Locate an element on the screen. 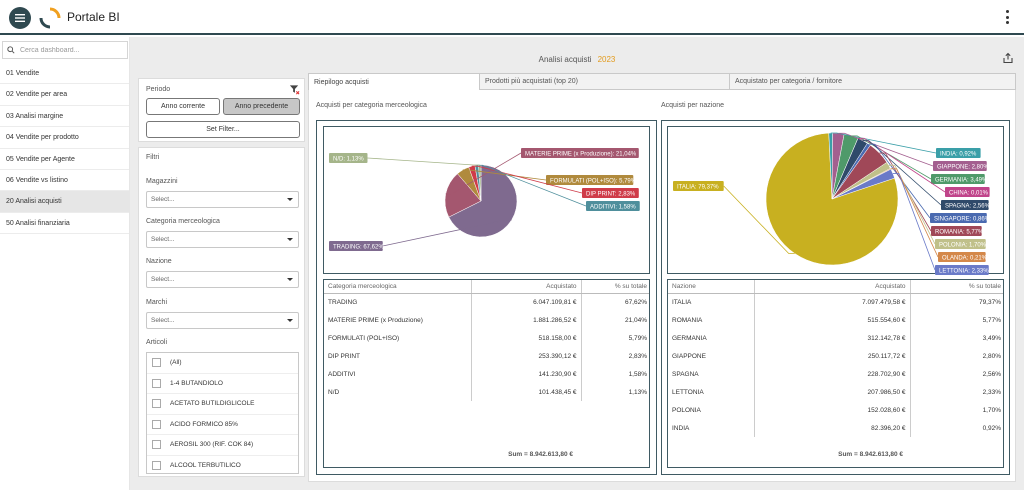  sidebar-item-analisi-margine: 03 Analisi margine is located at coordinates (64, 117).